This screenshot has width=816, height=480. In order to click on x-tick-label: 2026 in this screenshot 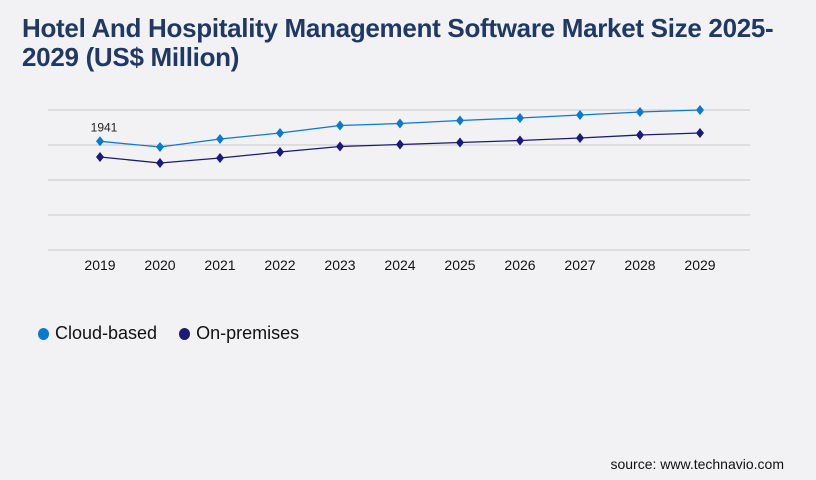, I will do `click(519, 265)`.